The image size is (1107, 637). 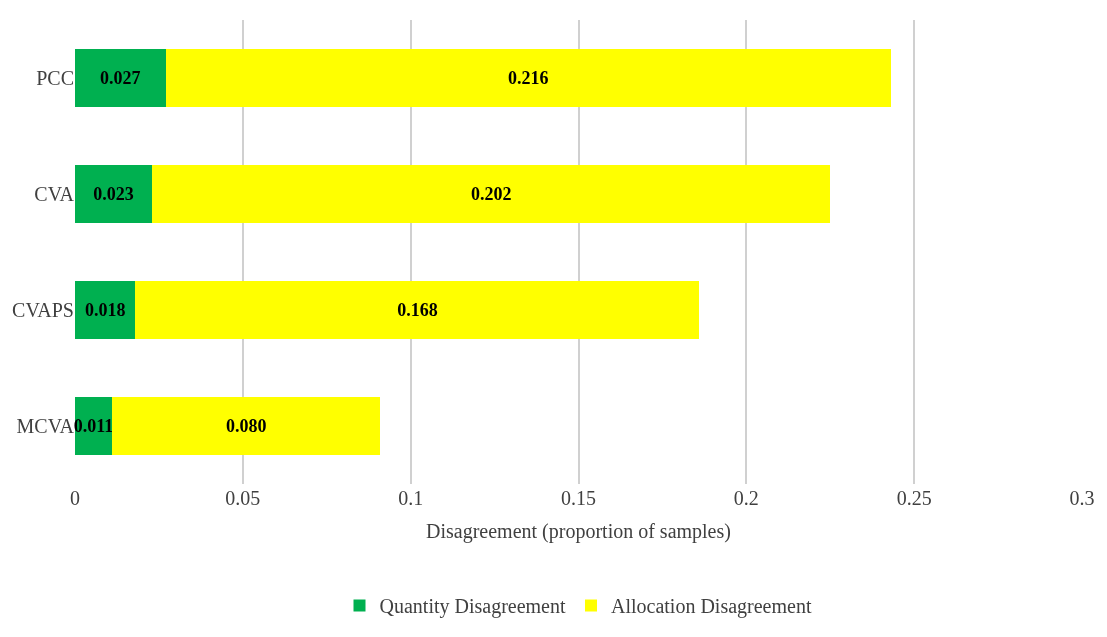 I want to click on data-label: 0.202, so click(x=491, y=194).